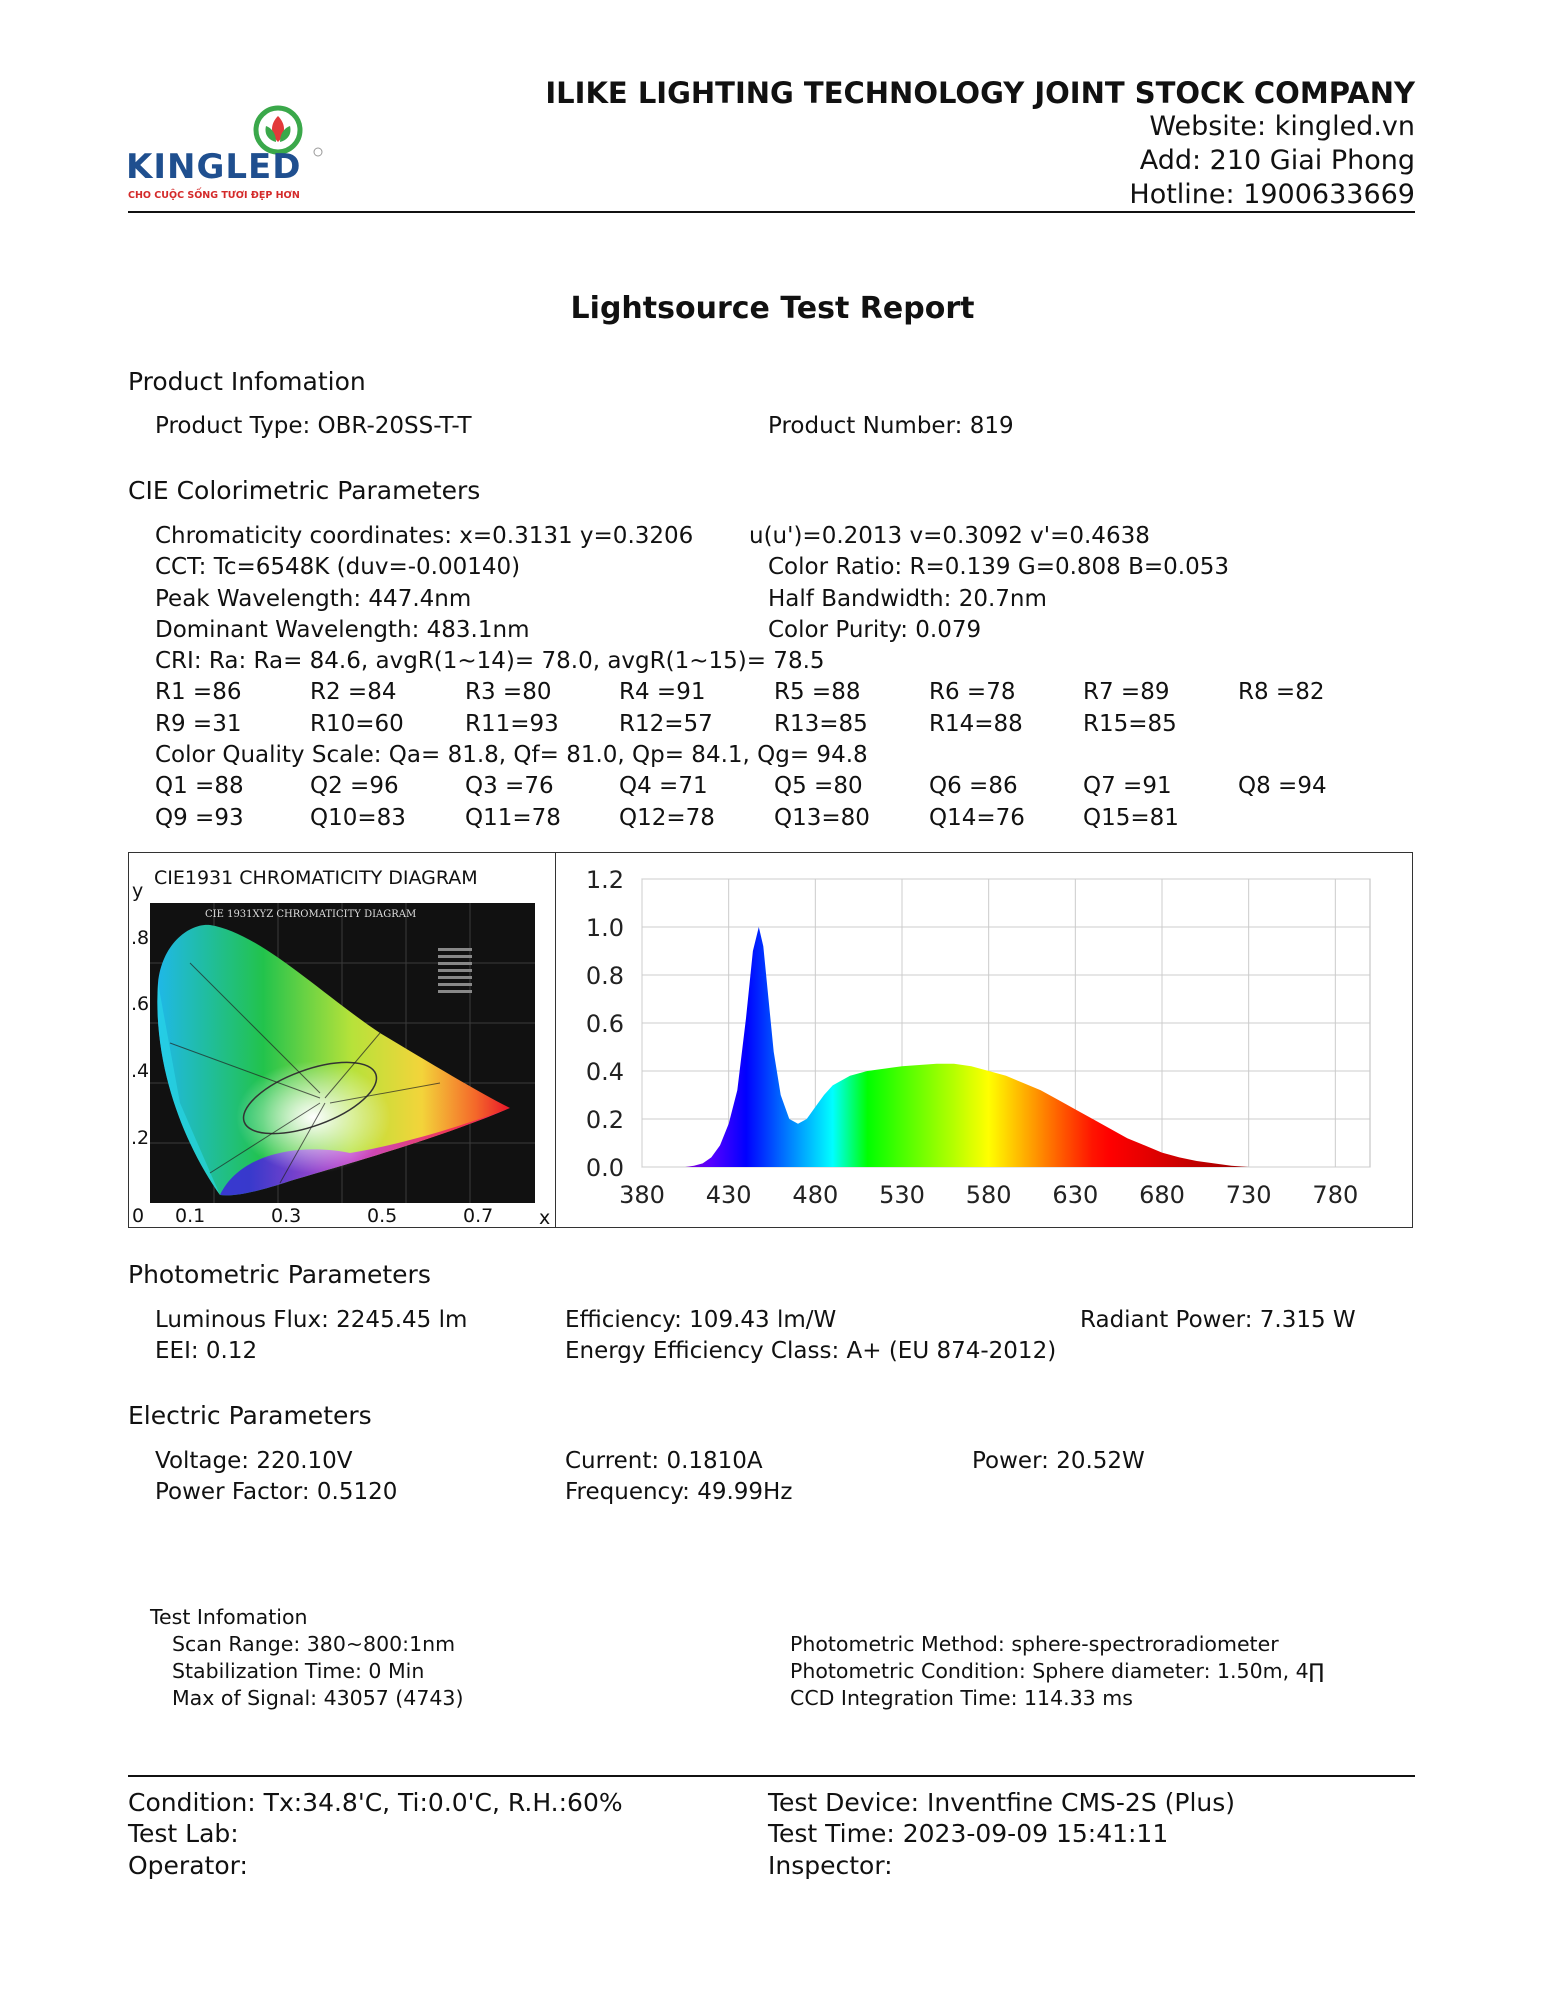 Image resolution: width=1545 pixels, height=2000 pixels. Describe the element at coordinates (138, 891) in the screenshot. I see `cie-y-label: y` at that location.